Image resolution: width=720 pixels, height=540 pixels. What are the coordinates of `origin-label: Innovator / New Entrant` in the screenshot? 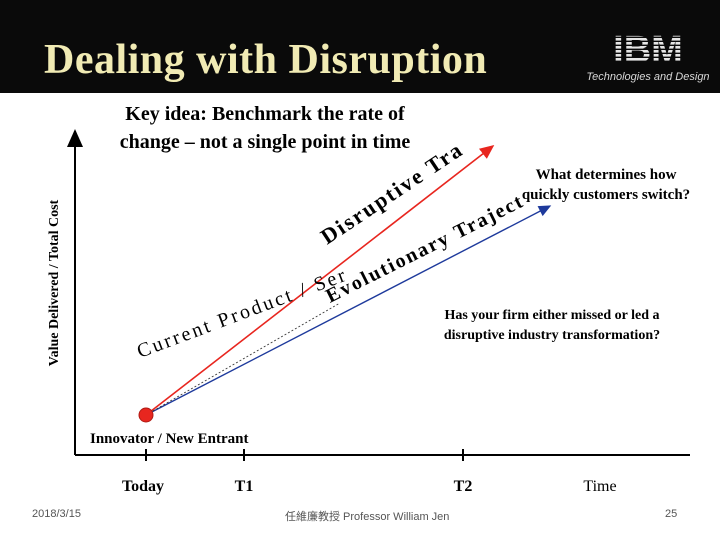 It's located at (169, 439).